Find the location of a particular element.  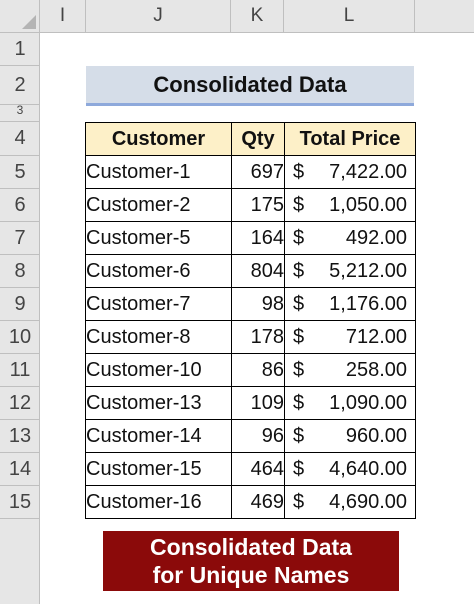

cell-customer: Customer-16 is located at coordinates (158, 502).